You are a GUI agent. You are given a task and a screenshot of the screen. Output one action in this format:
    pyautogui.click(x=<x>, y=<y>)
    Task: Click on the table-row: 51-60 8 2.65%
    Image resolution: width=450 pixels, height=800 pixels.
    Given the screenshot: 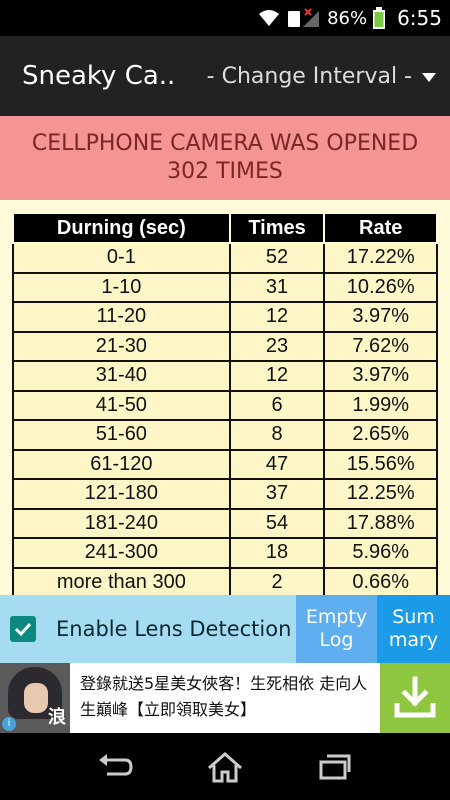 What is the action you would take?
    pyautogui.click(x=225, y=435)
    